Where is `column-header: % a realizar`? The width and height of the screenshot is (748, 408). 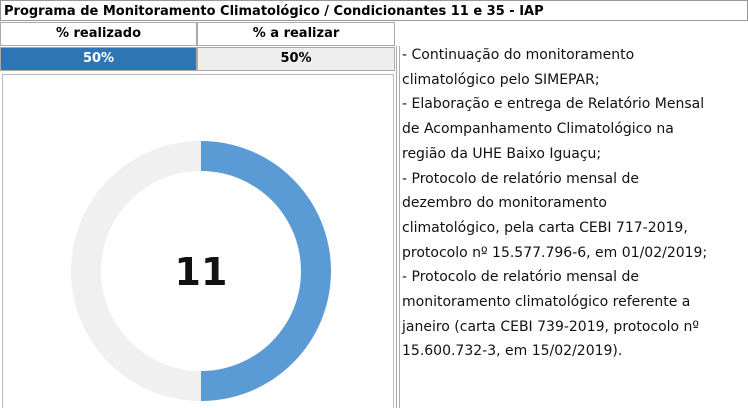 column-header: % a realizar is located at coordinates (296, 34).